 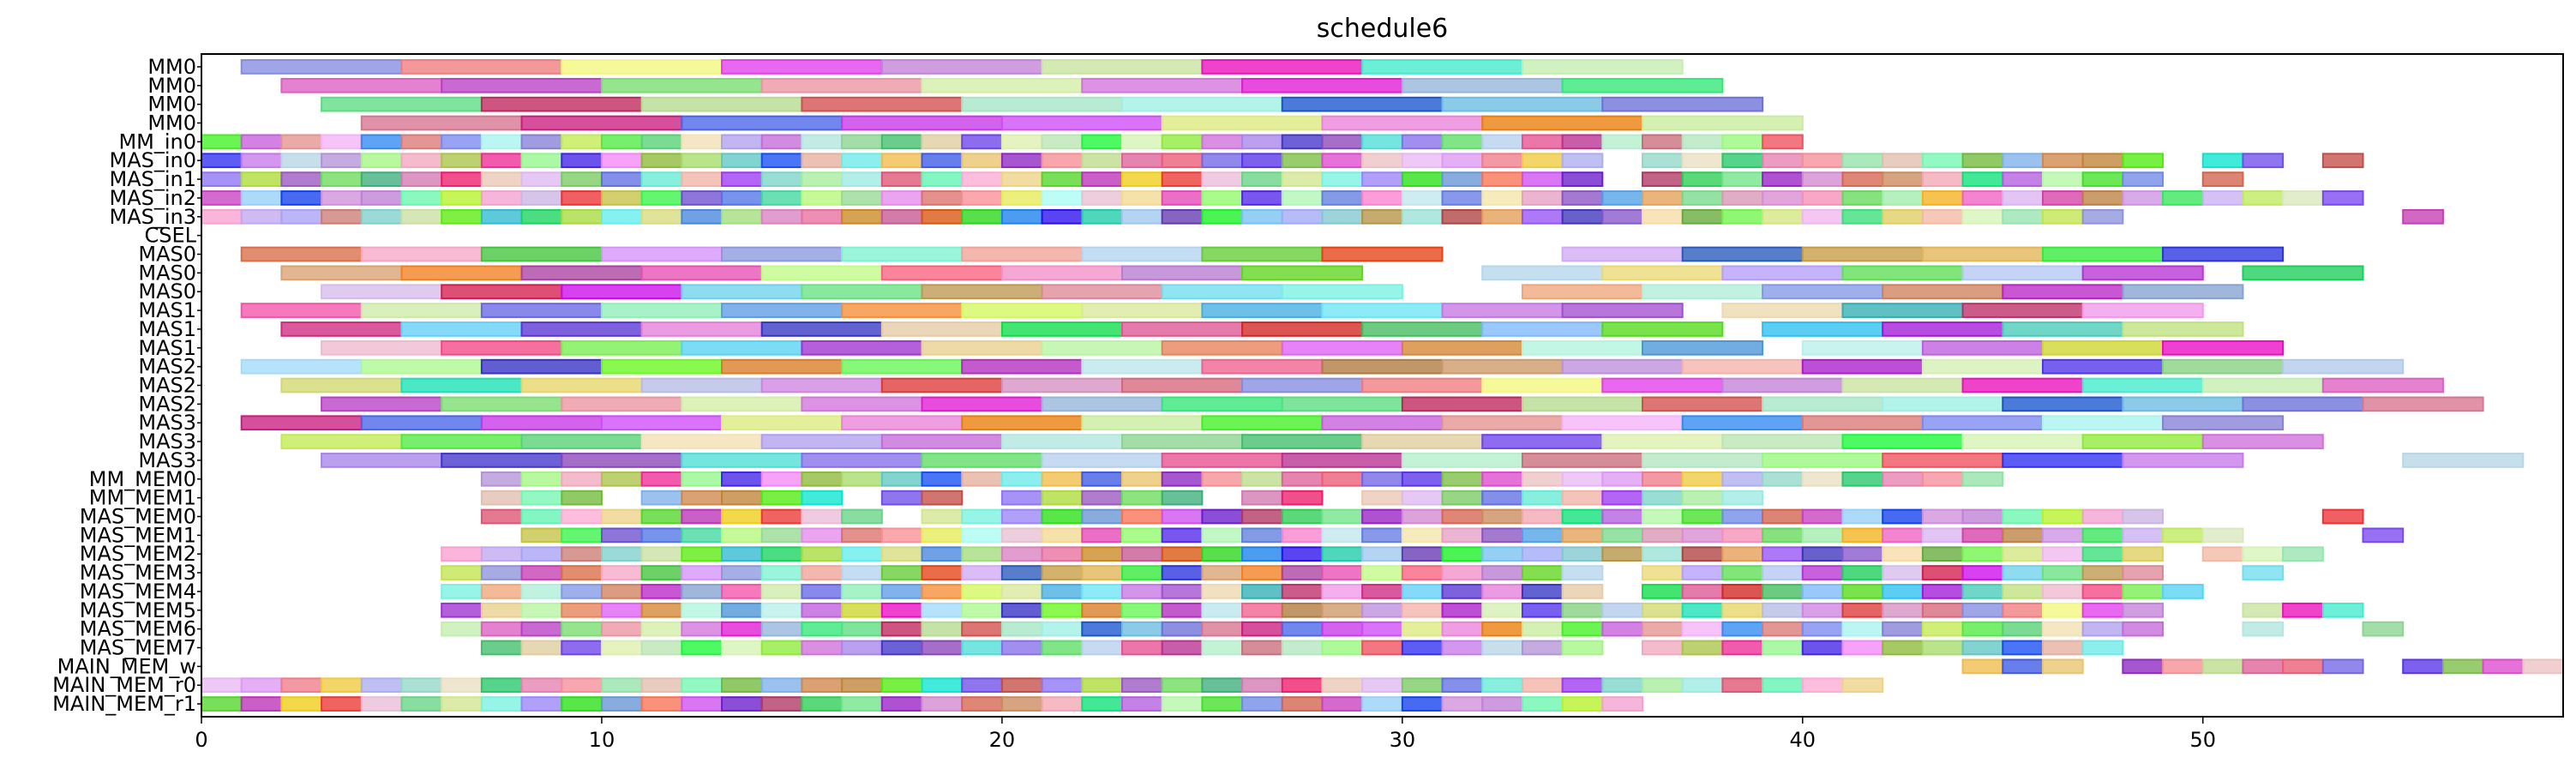 I want to click on y-tick-label: MM_in0, so click(x=157, y=141).